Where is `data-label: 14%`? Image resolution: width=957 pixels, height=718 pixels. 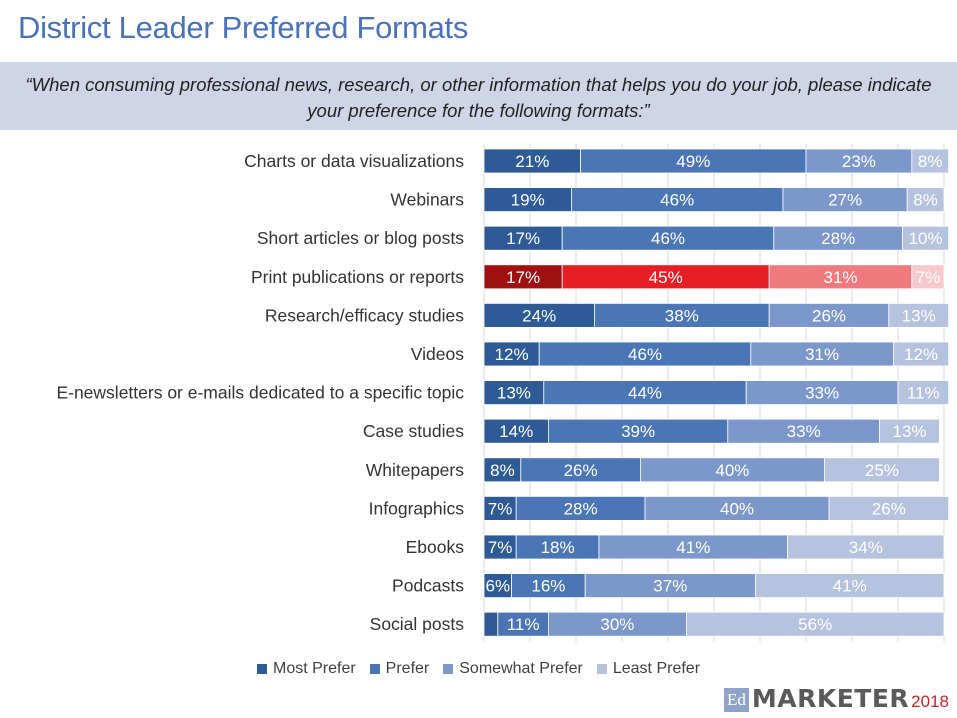
data-label: 14% is located at coordinates (516, 431).